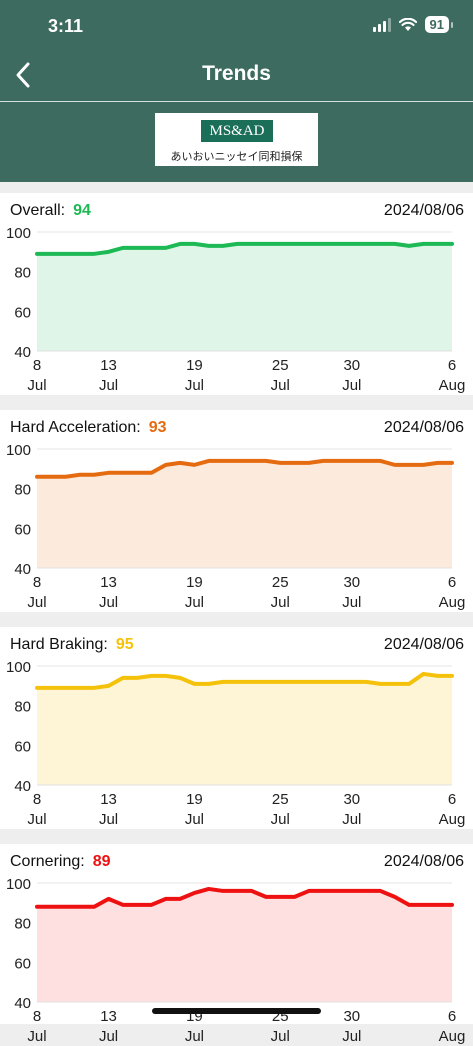 The width and height of the screenshot is (473, 1046). What do you see at coordinates (236, 157) in the screenshot?
I see `logo-text: あいおいニッセイ同和損保` at bounding box center [236, 157].